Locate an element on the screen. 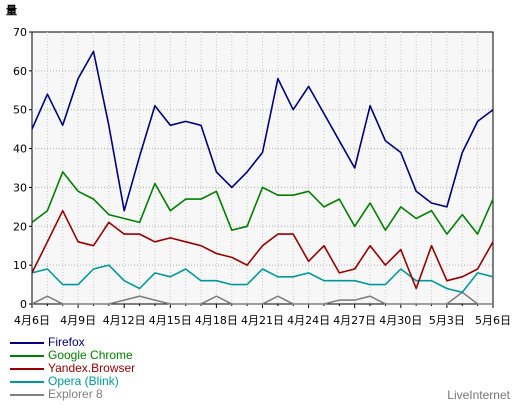 This screenshot has width=520, height=405. x-tick-label: 5月6日 is located at coordinates (493, 320).